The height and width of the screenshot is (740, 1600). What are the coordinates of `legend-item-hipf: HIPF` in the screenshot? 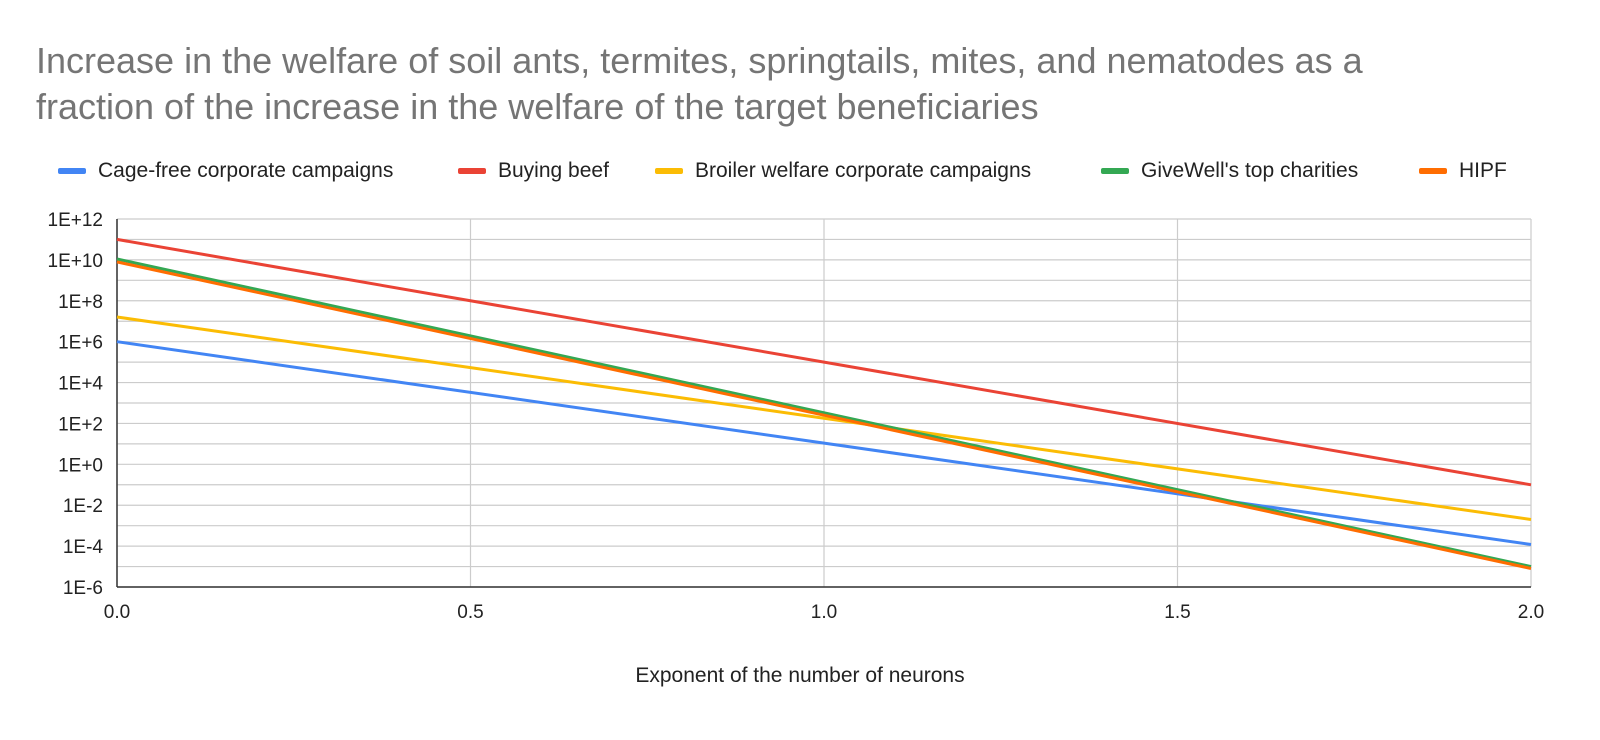 It's located at (1463, 171).